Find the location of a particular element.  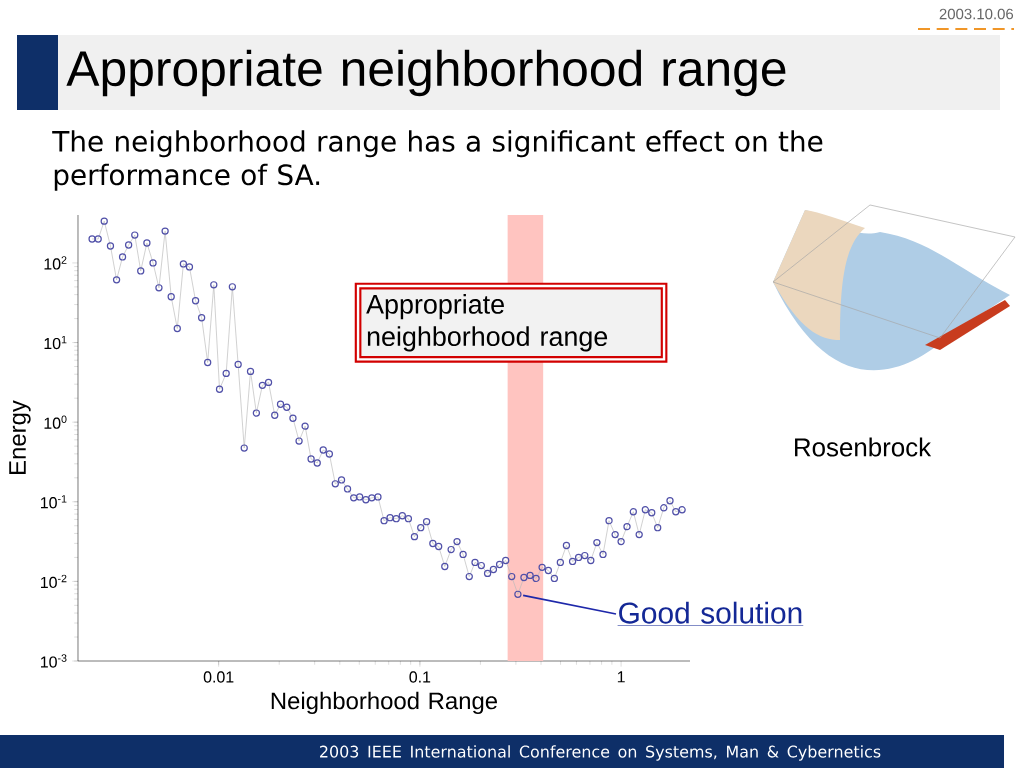

y-tick-label: 10$^{0}$ is located at coordinates (55, 422).